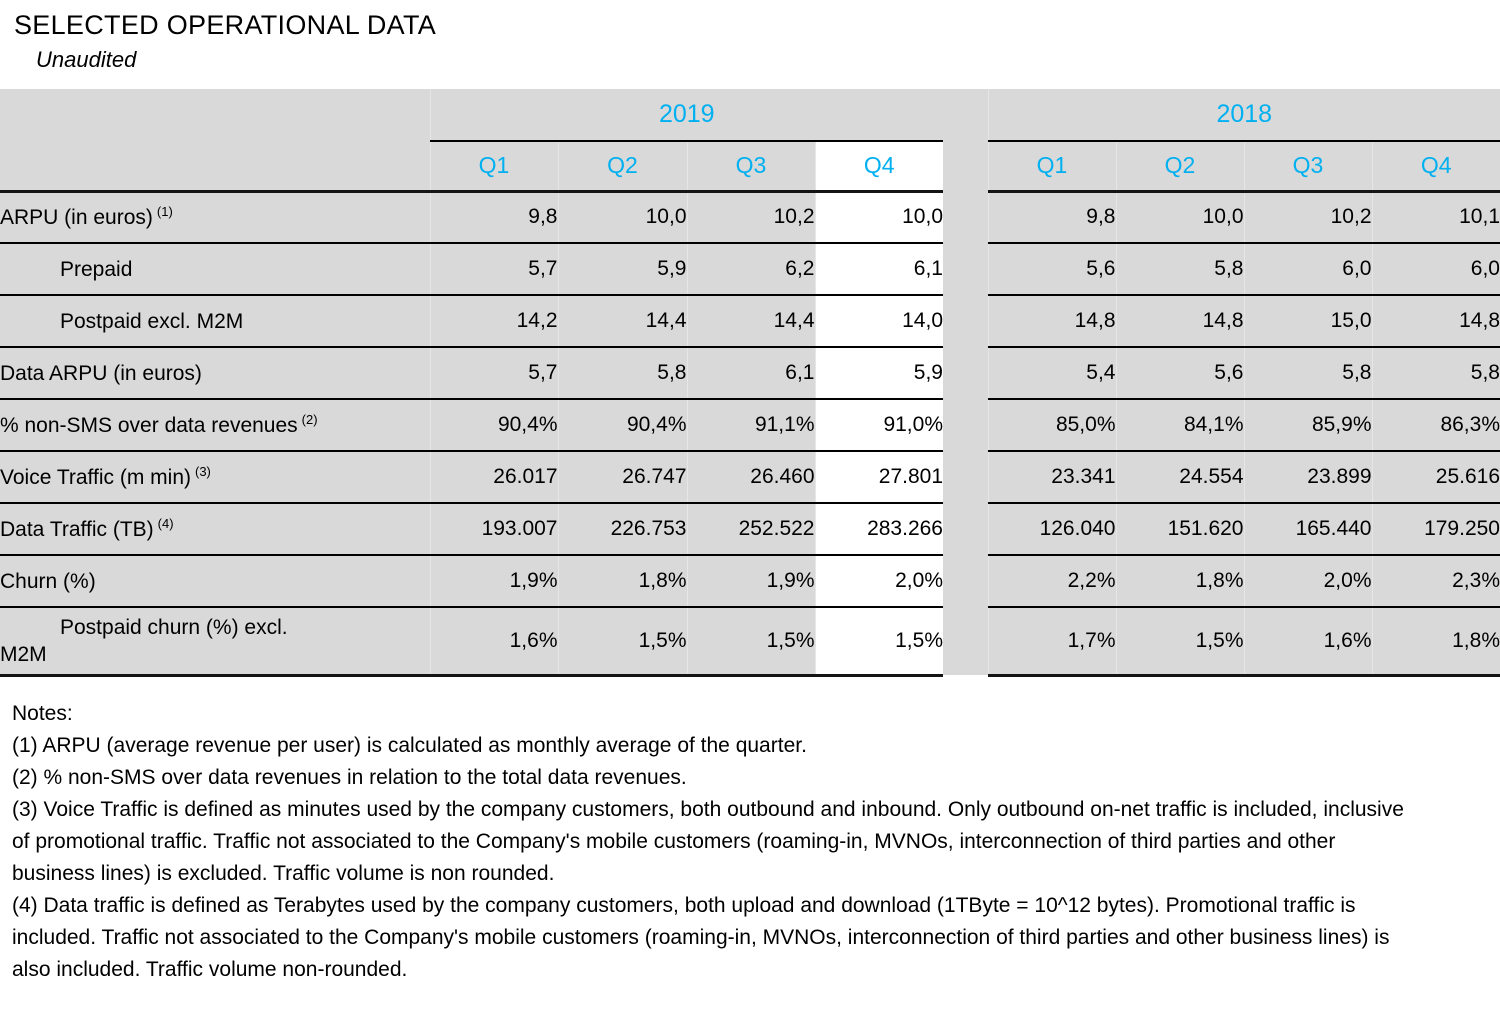 Image resolution: width=1500 pixels, height=1018 pixels. Describe the element at coordinates (1179, 167) in the screenshot. I see `quarter-header-2018-q2: Q2` at that location.